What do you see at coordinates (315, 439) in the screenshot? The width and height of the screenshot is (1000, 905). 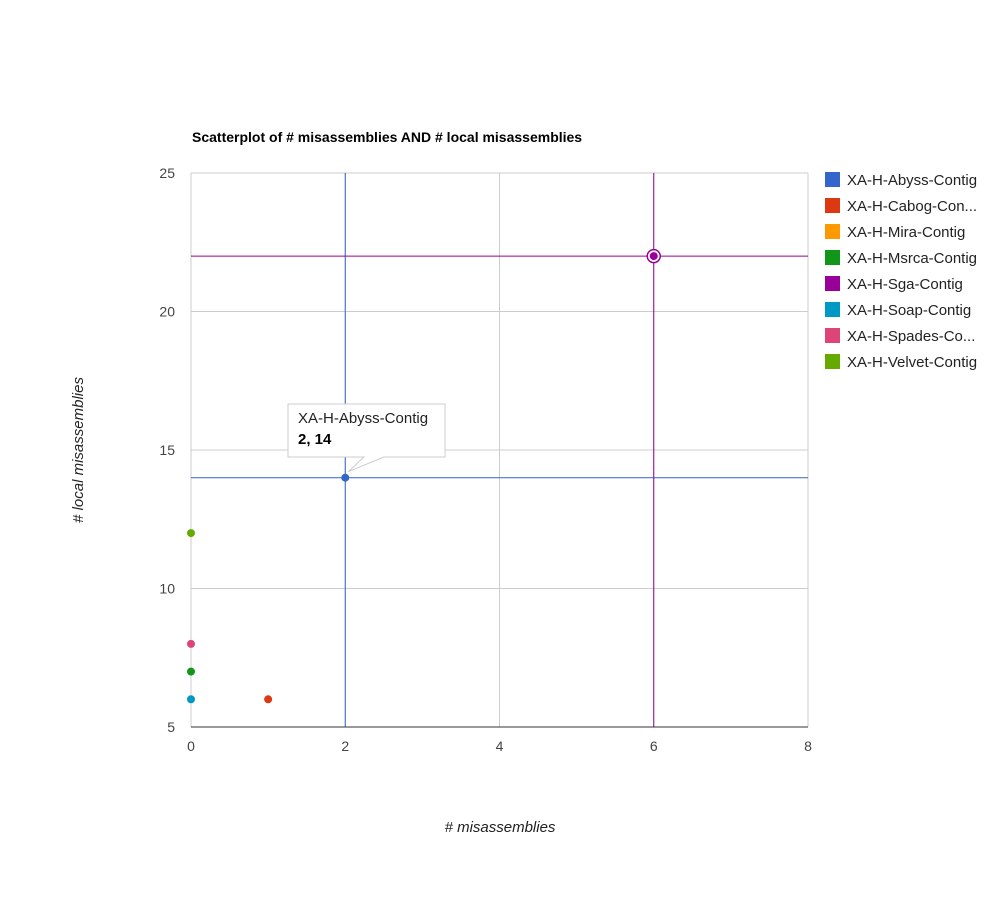 I see `tooltip-value: 2, 14` at bounding box center [315, 439].